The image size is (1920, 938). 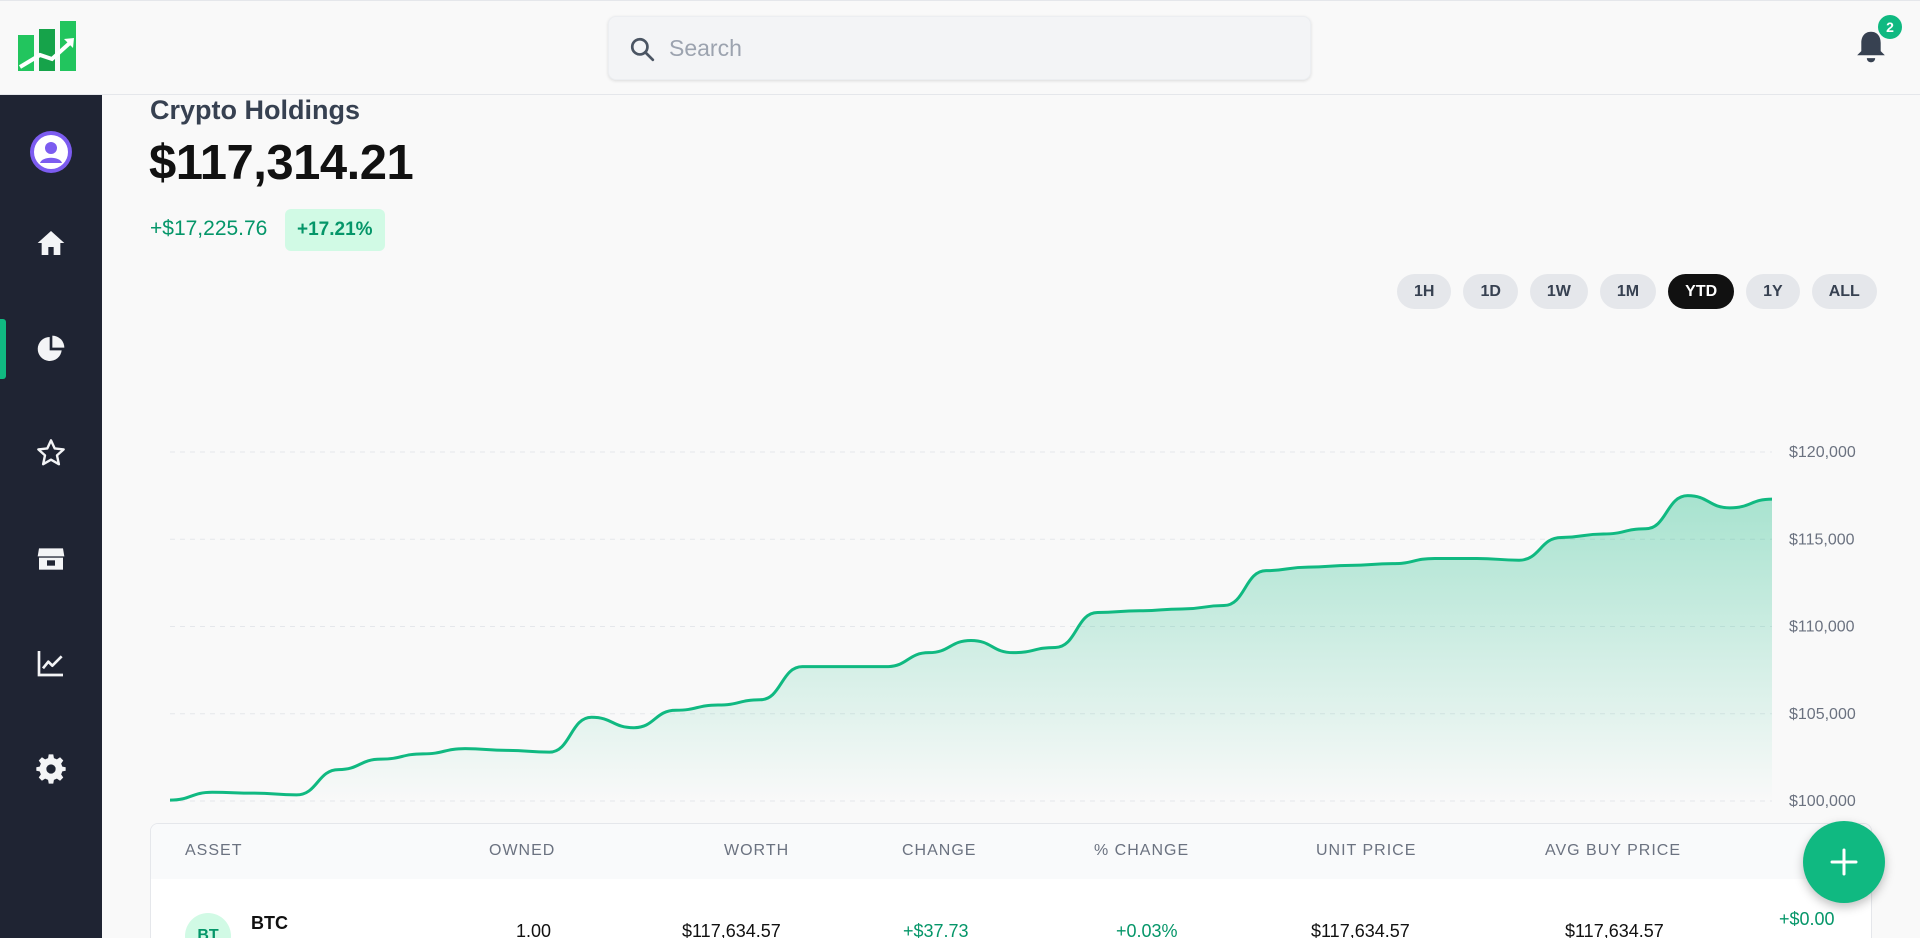 I want to click on add-holding-button, so click(x=1844, y=862).